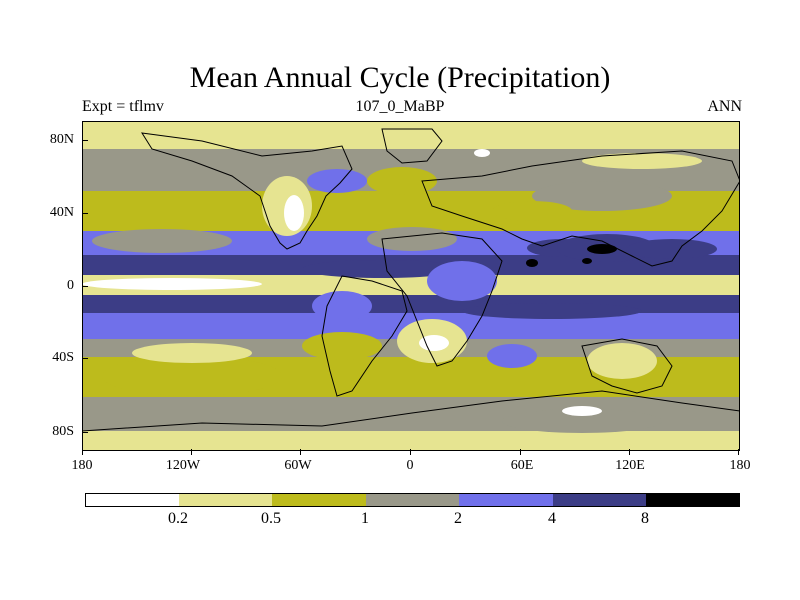 This screenshot has height=600, width=800. Describe the element at coordinates (271, 518) in the screenshot. I see `colorbar-label: 0.5` at that location.